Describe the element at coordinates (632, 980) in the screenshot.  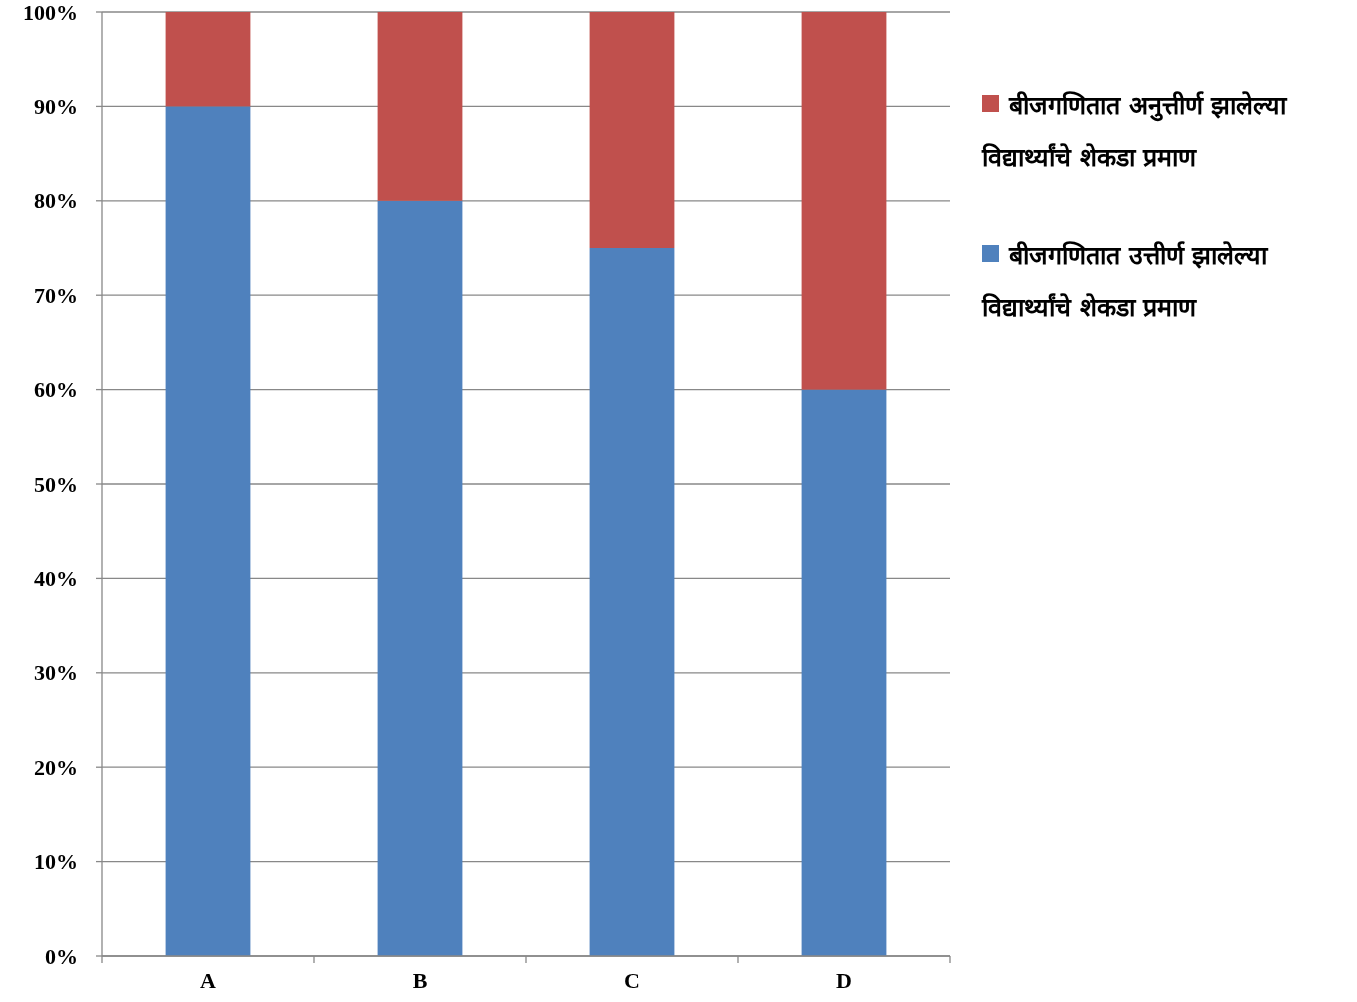
I see `x-tick-label: C` at that location.